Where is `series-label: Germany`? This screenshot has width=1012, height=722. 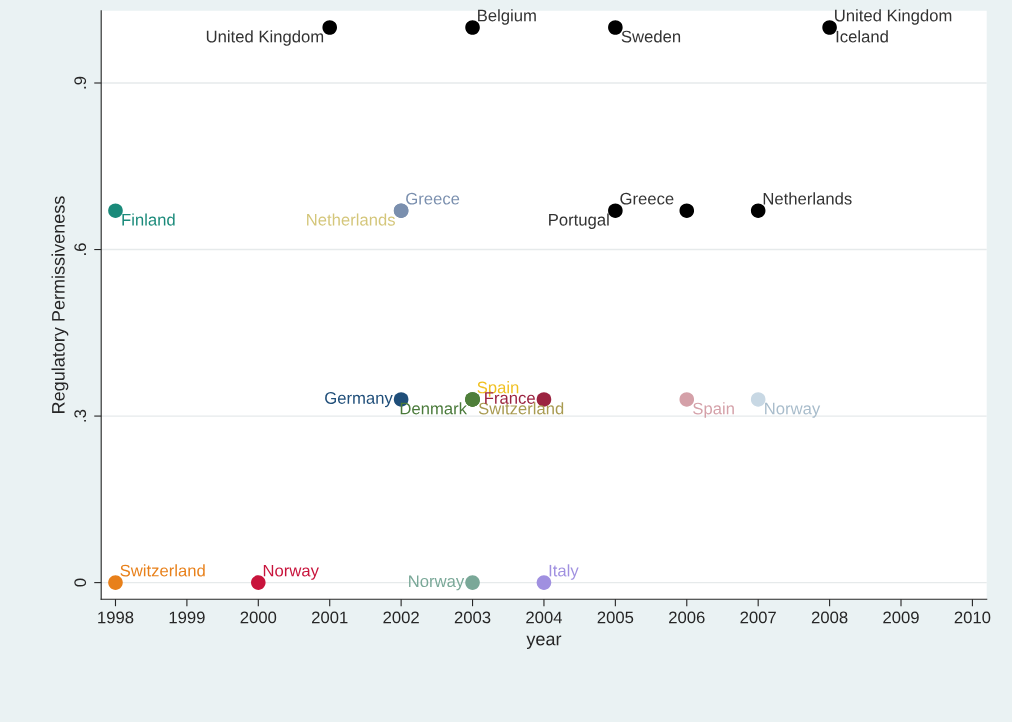 series-label: Germany is located at coordinates (359, 400).